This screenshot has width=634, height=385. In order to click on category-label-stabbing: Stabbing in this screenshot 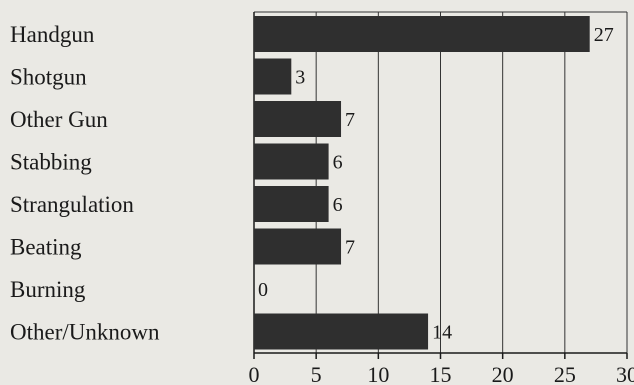, I will do `click(51, 162)`.